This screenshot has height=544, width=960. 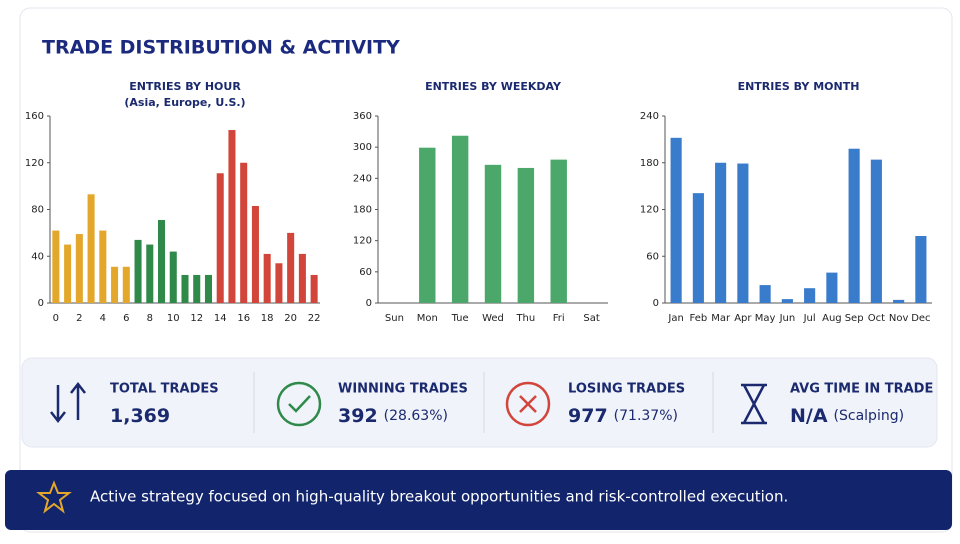 I want to click on x-tick-label: 6, so click(x=126, y=318).